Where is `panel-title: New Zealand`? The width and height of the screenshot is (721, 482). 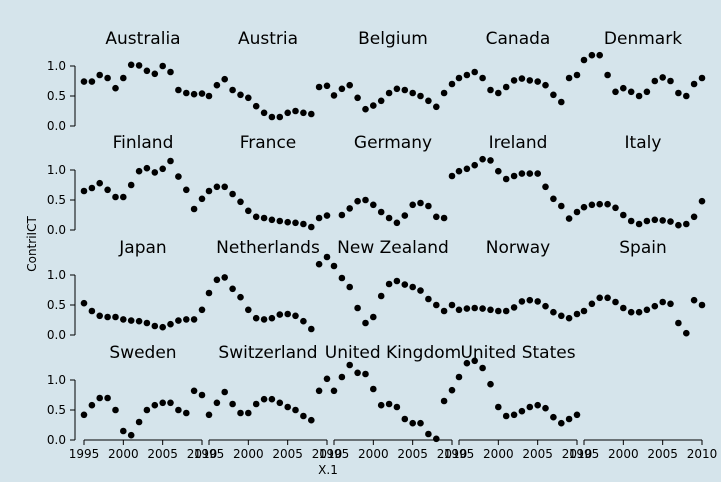 panel-title: New Zealand is located at coordinates (393, 248).